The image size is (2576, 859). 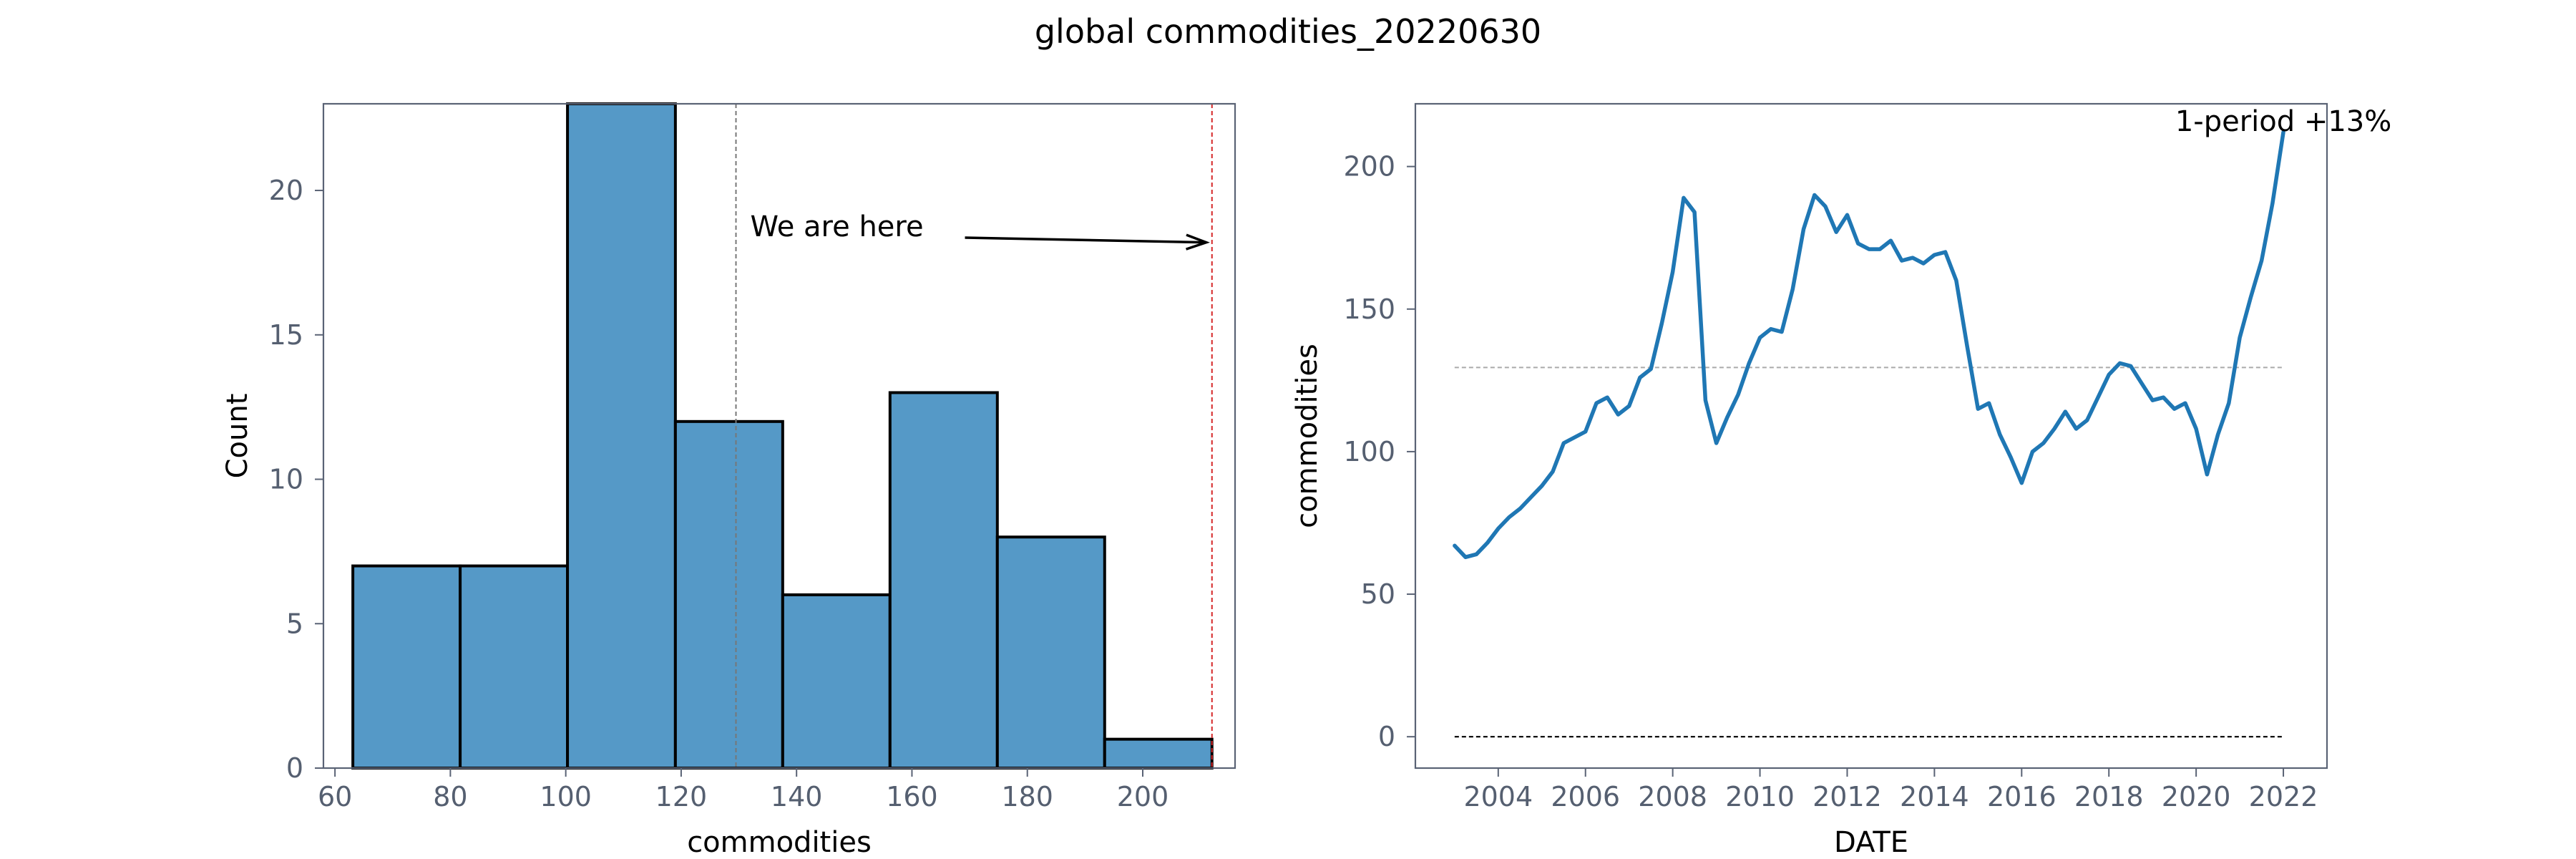 I want to click on we-are-here-arrow-head, so click(x=1197, y=242).